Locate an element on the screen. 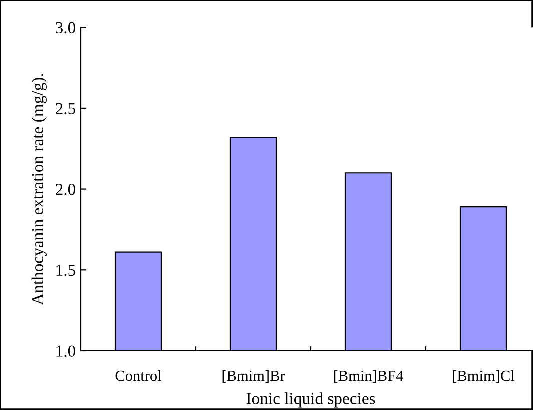 Image resolution: width=533 pixels, height=410 pixels. x-tick-label: [Bmin]BF4 is located at coordinates (369, 377).